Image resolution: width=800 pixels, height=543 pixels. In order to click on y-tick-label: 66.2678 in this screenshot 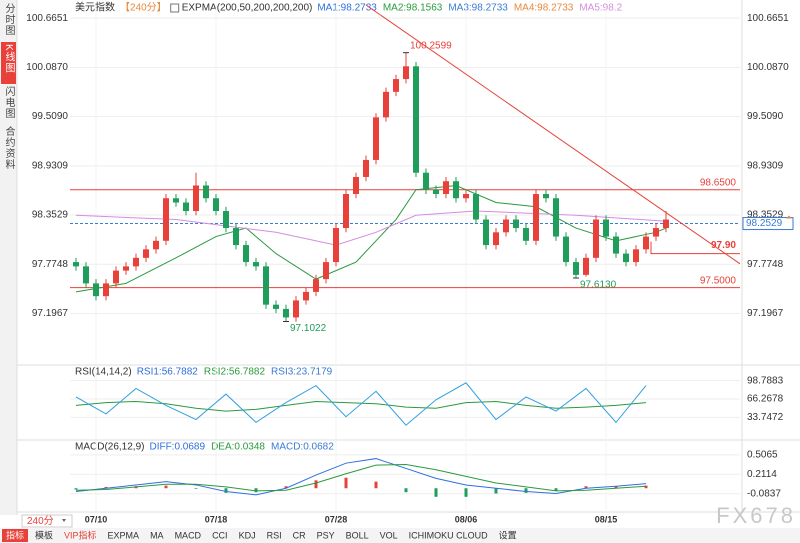, I will do `click(765, 399)`.